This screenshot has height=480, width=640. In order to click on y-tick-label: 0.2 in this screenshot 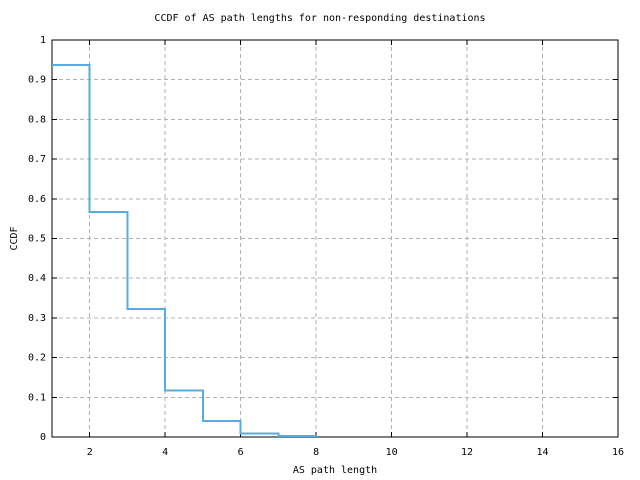, I will do `click(37, 358)`.